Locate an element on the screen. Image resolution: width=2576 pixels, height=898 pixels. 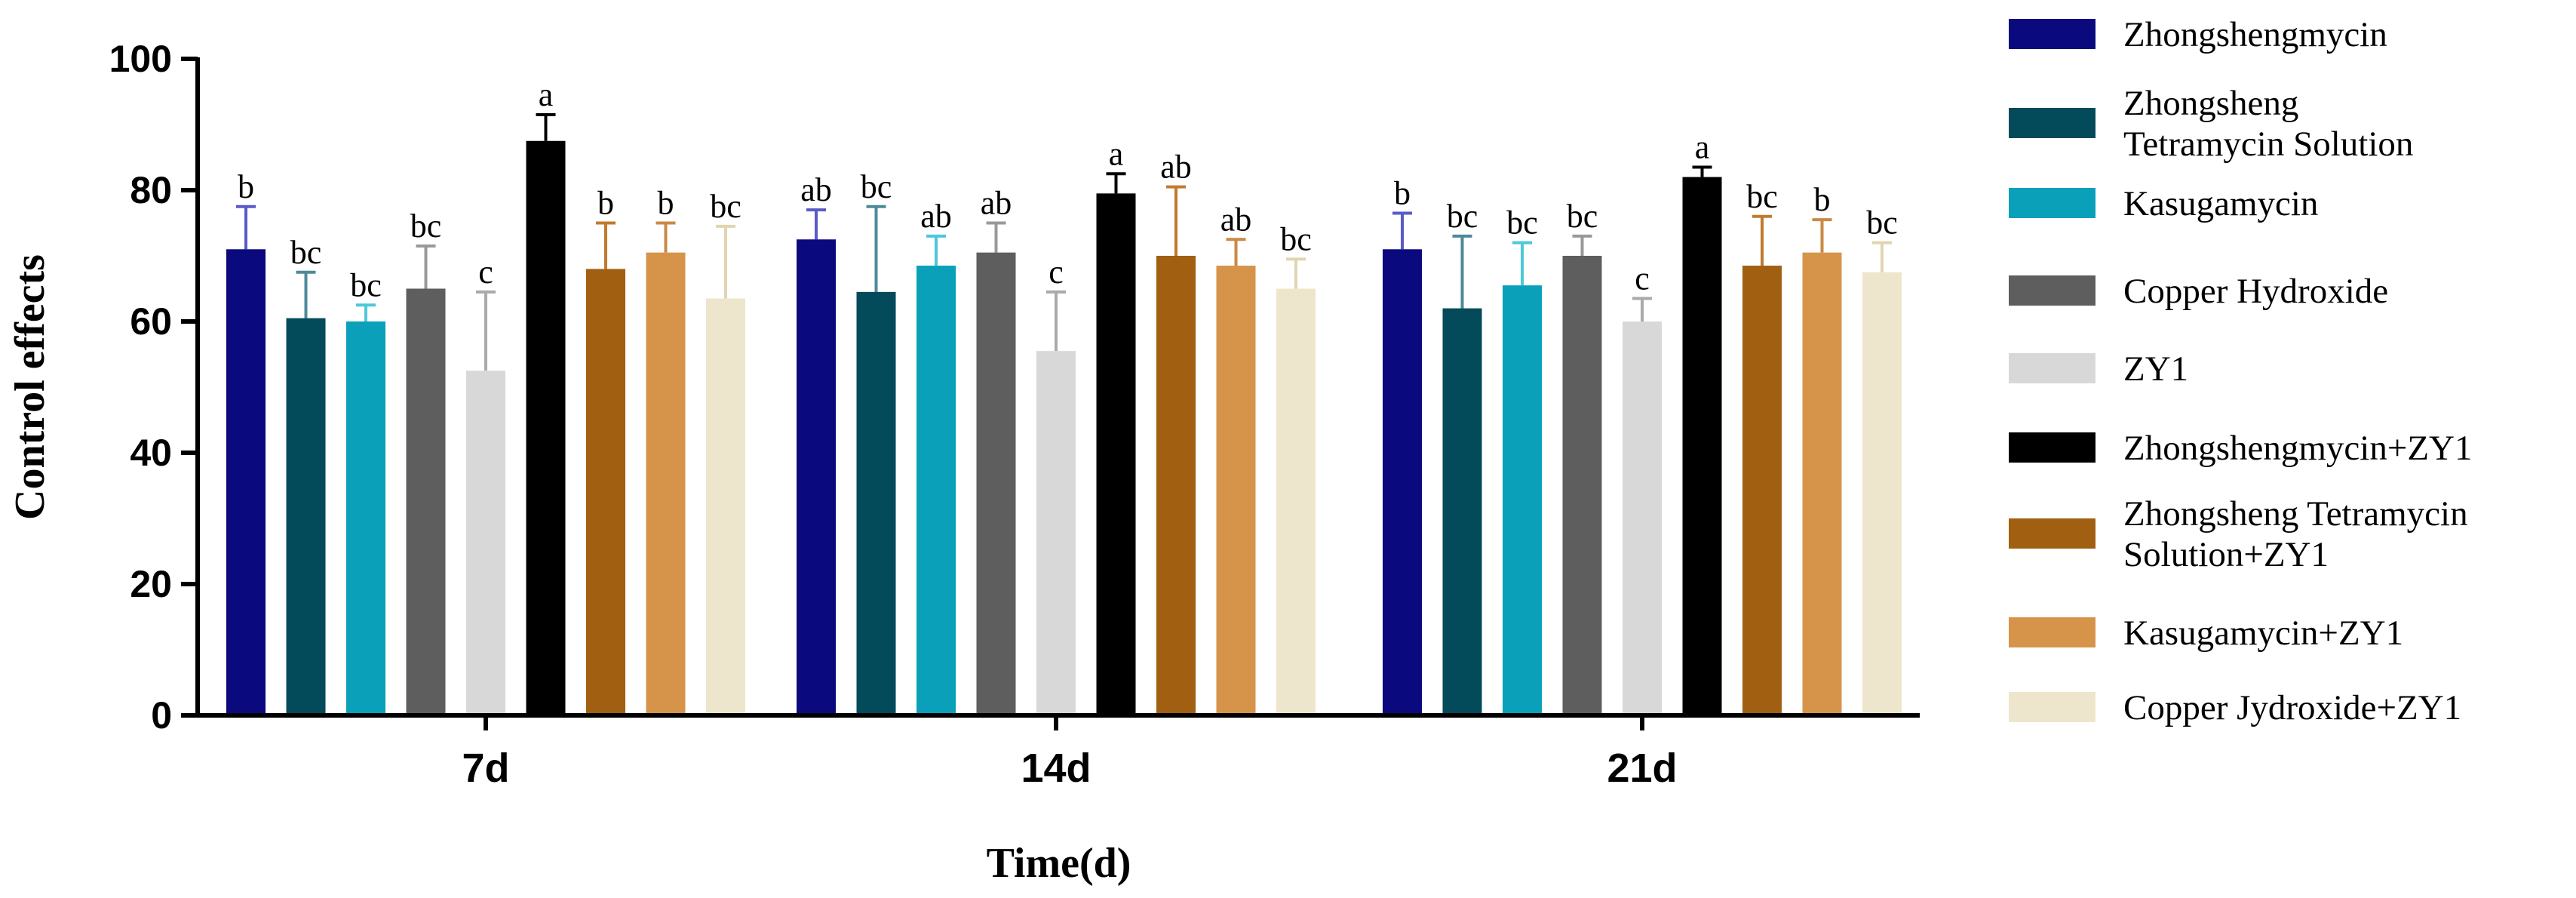
significance-label-9-21d: bc is located at coordinates (1882, 223).